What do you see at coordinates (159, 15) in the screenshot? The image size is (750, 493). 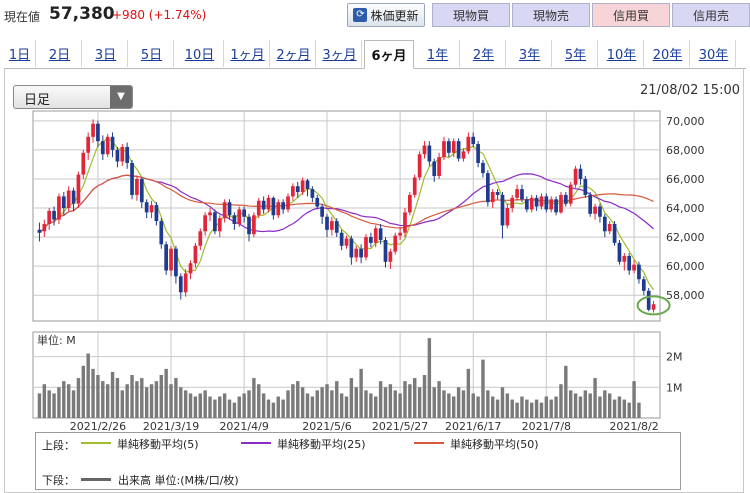 I see `price-change: +980 (+1.74%)` at bounding box center [159, 15].